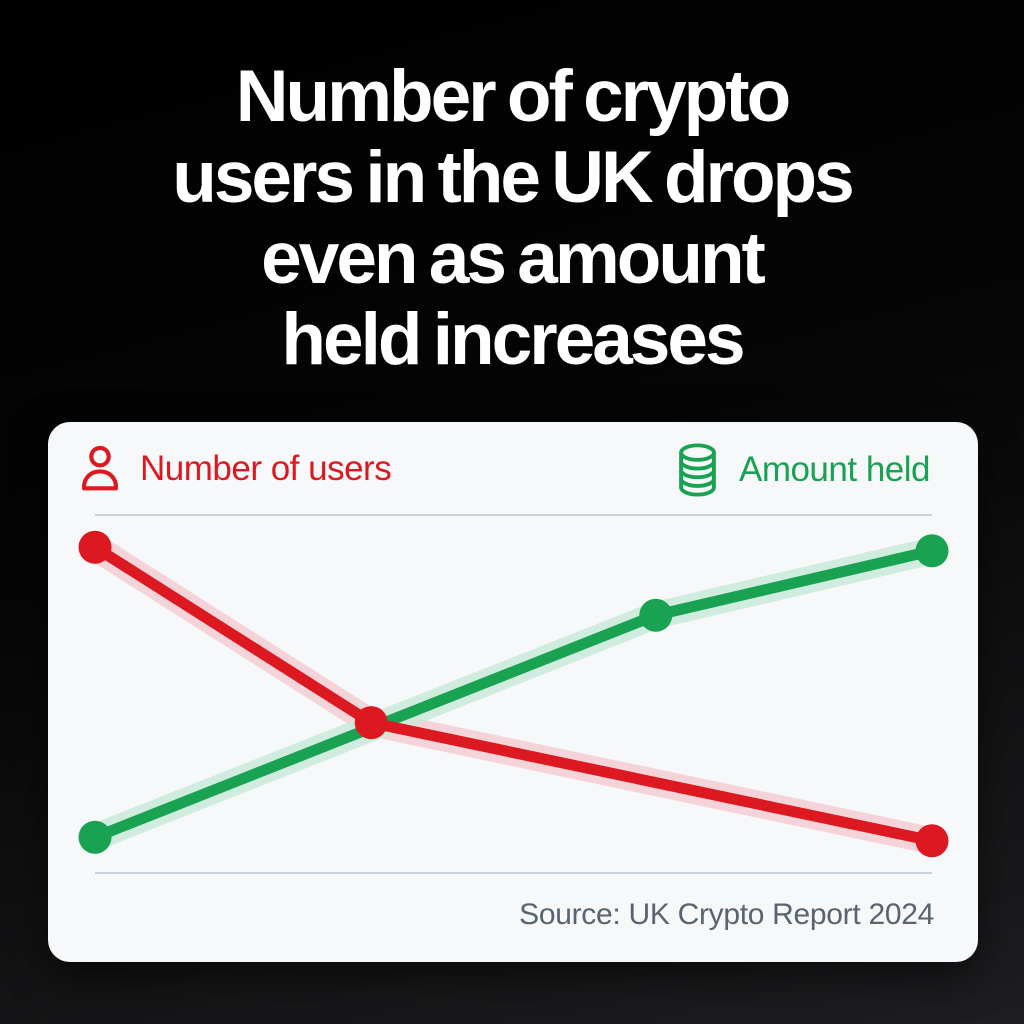  What do you see at coordinates (726, 914) in the screenshot?
I see `source-caption: Source: UK Crypto Report 2024` at bounding box center [726, 914].